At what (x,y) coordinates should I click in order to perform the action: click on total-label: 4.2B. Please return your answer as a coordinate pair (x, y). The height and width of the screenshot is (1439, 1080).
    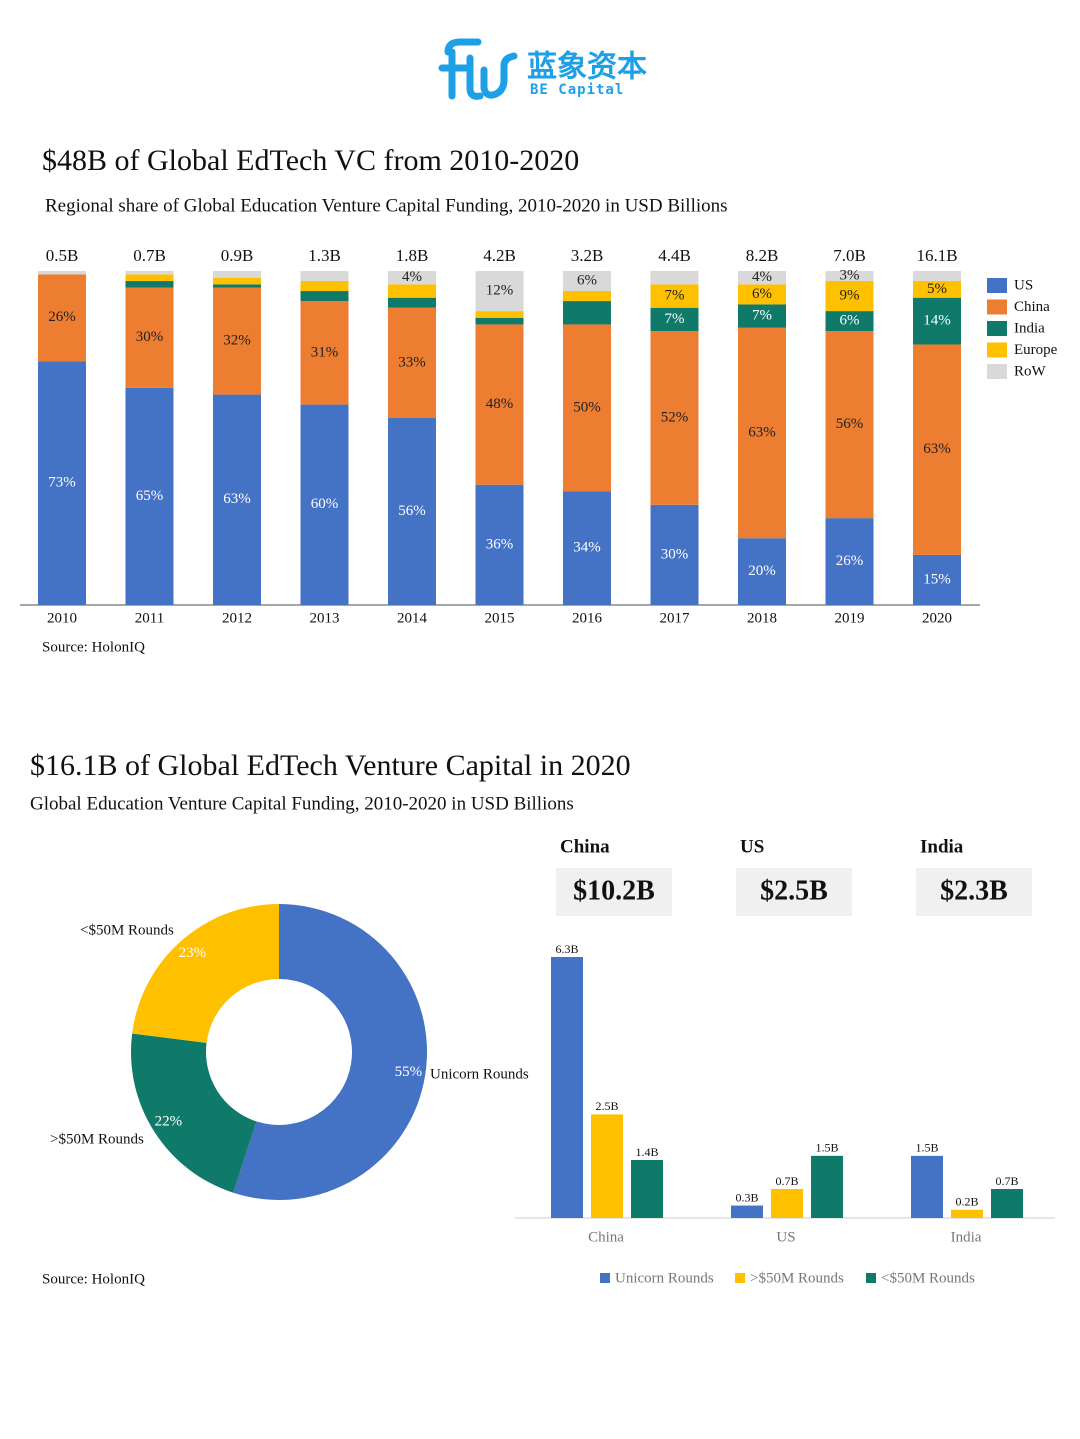
    Looking at the image, I should click on (499, 255).